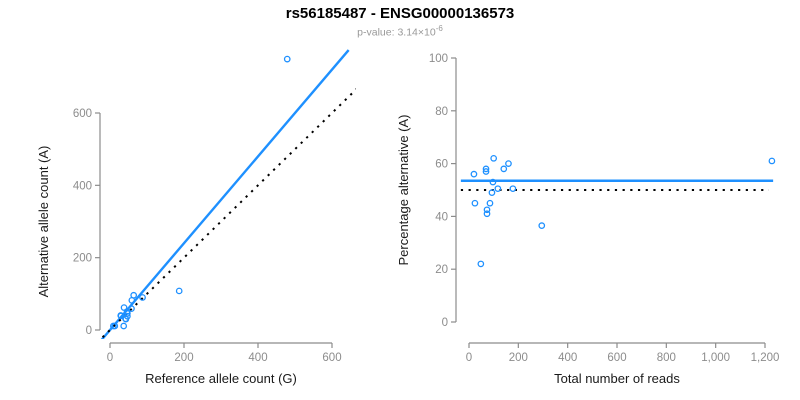 This screenshot has width=800, height=400. What do you see at coordinates (403, 189) in the screenshot?
I see `y-axis-title: Percentage alternative (A)` at bounding box center [403, 189].